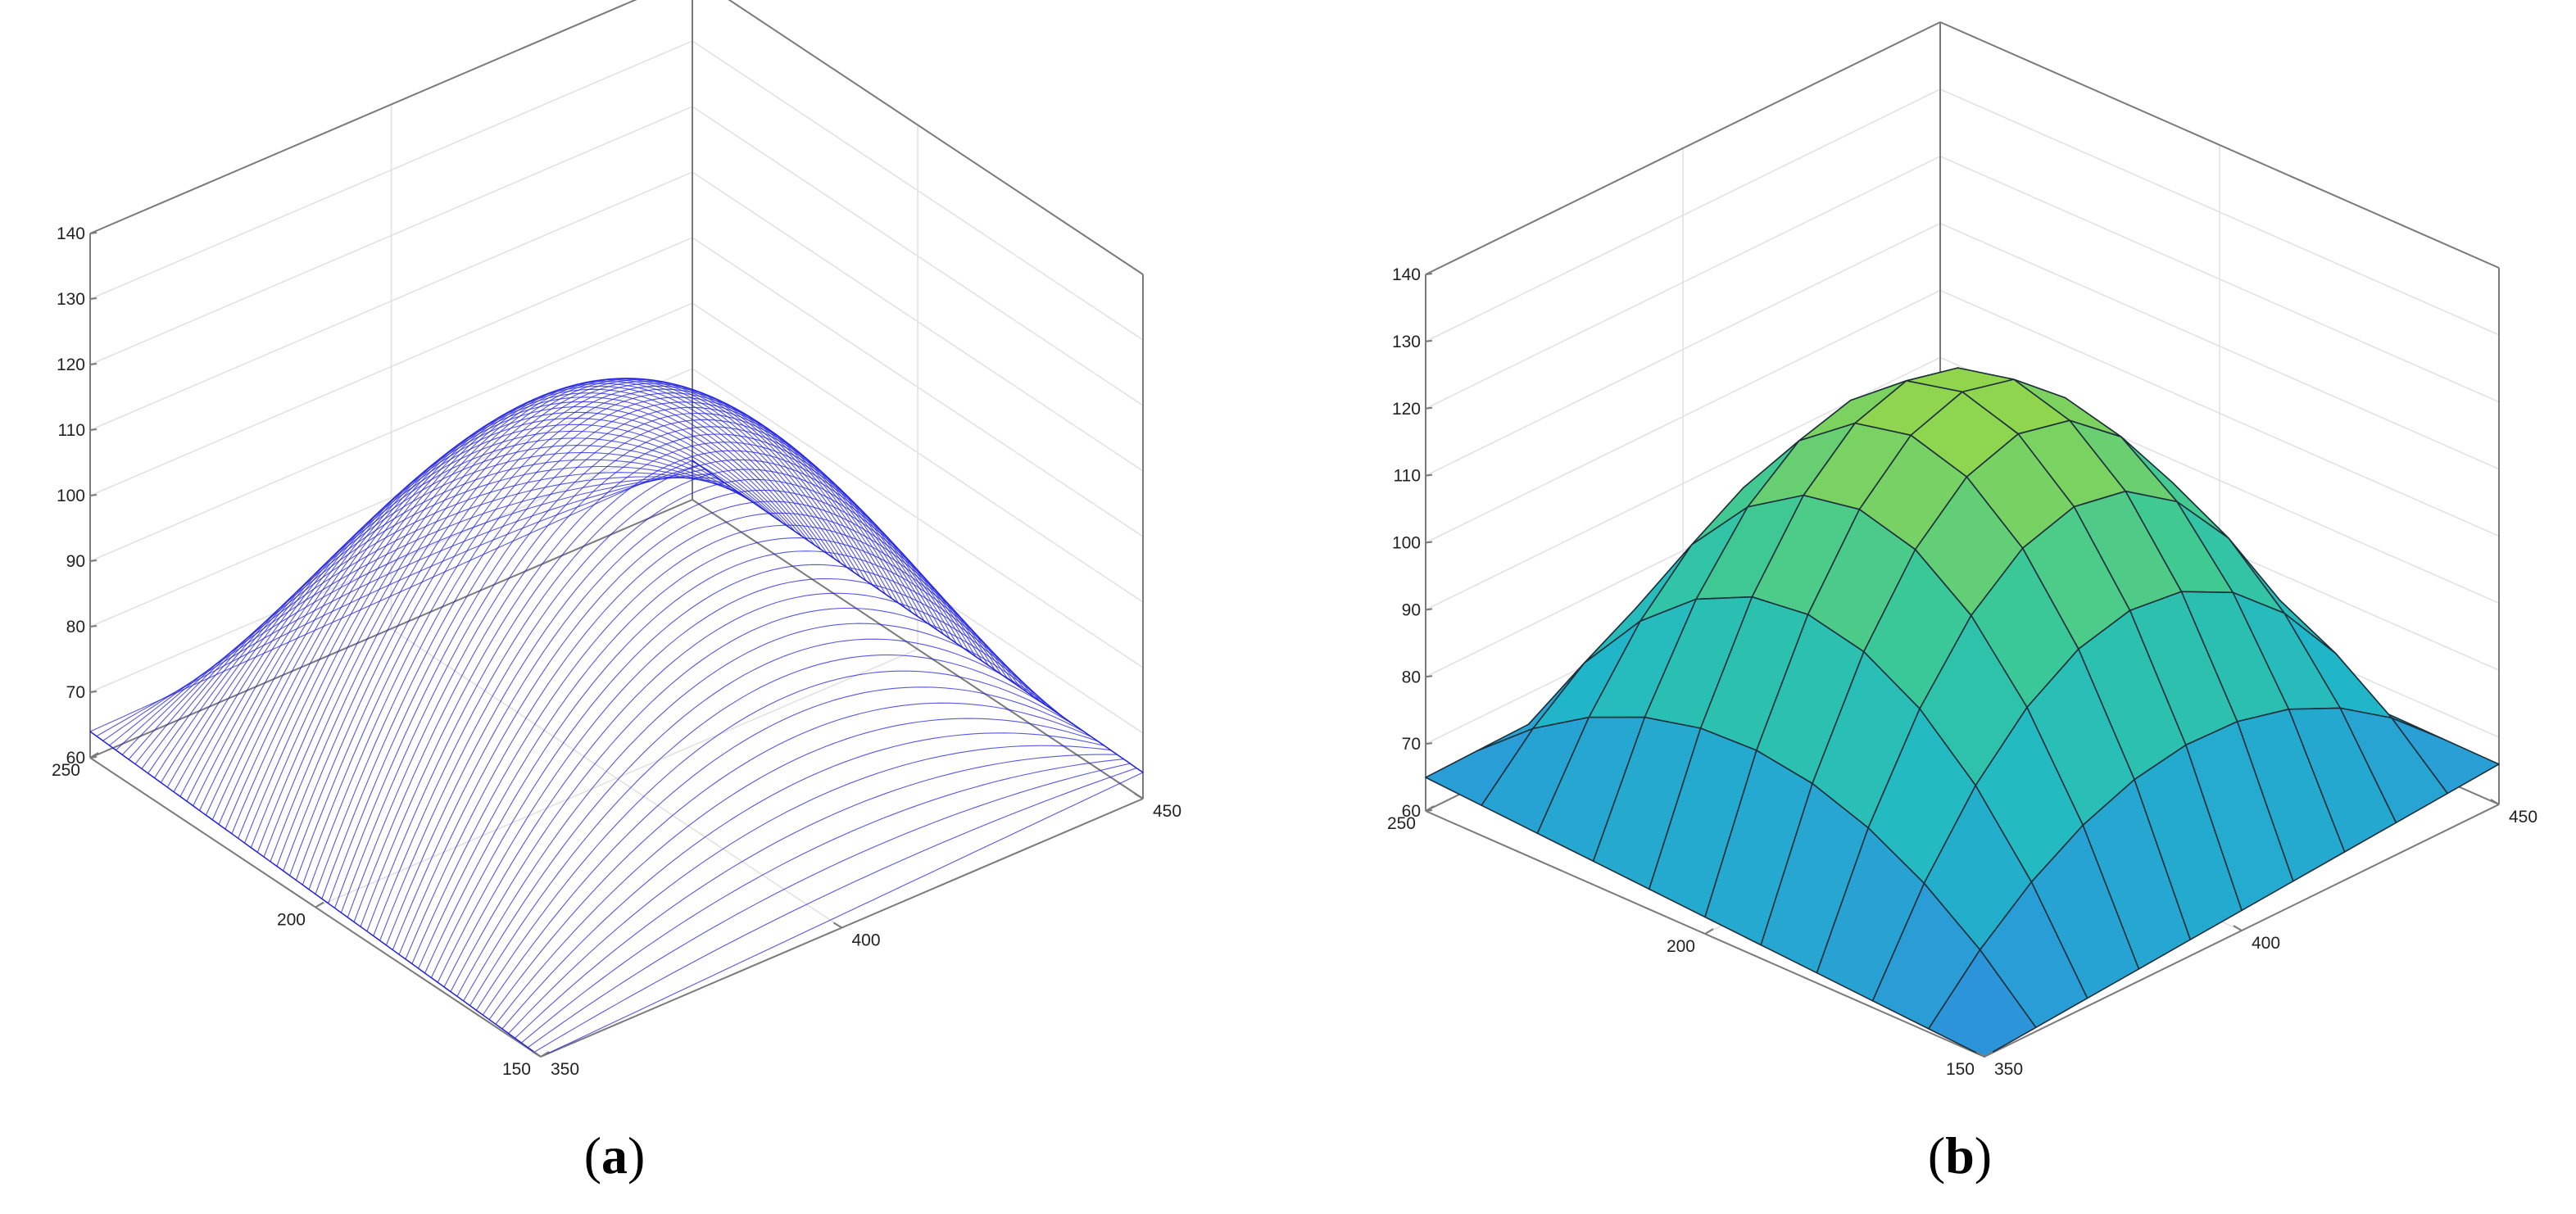 The width and height of the screenshot is (2576, 1214). Describe the element at coordinates (1681, 946) in the screenshot. I see `panel-b-left-tick-1: 200` at that location.